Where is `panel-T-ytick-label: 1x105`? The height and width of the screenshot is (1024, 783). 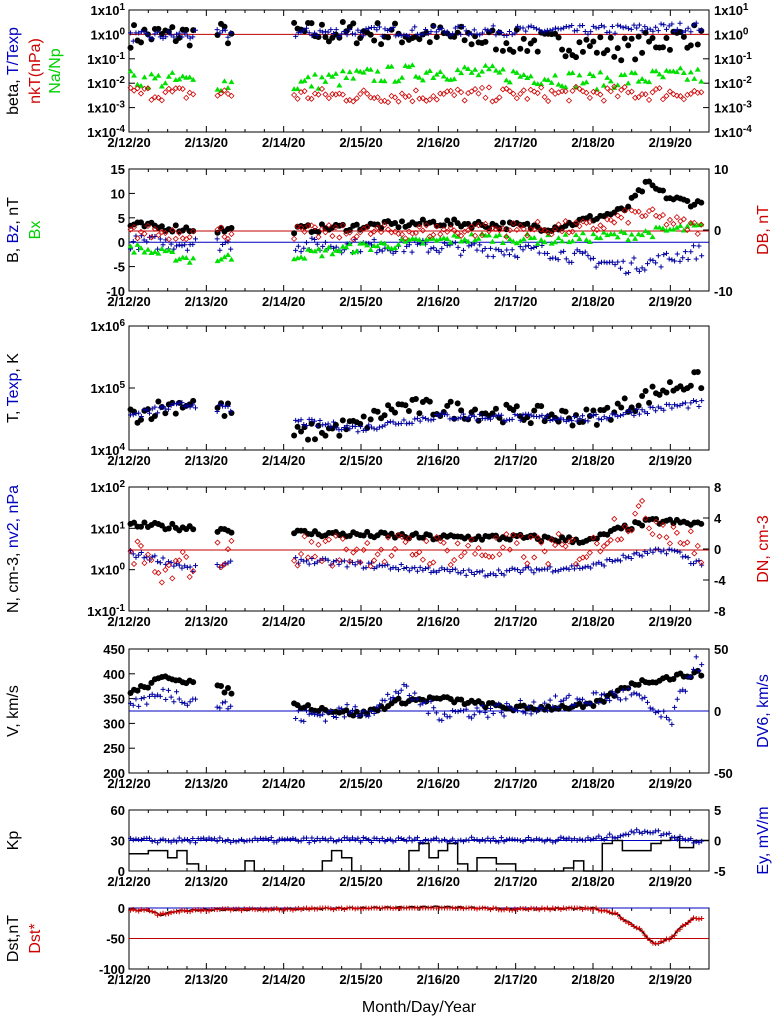
panel-T-ytick-label: 1x105 is located at coordinates (108, 388).